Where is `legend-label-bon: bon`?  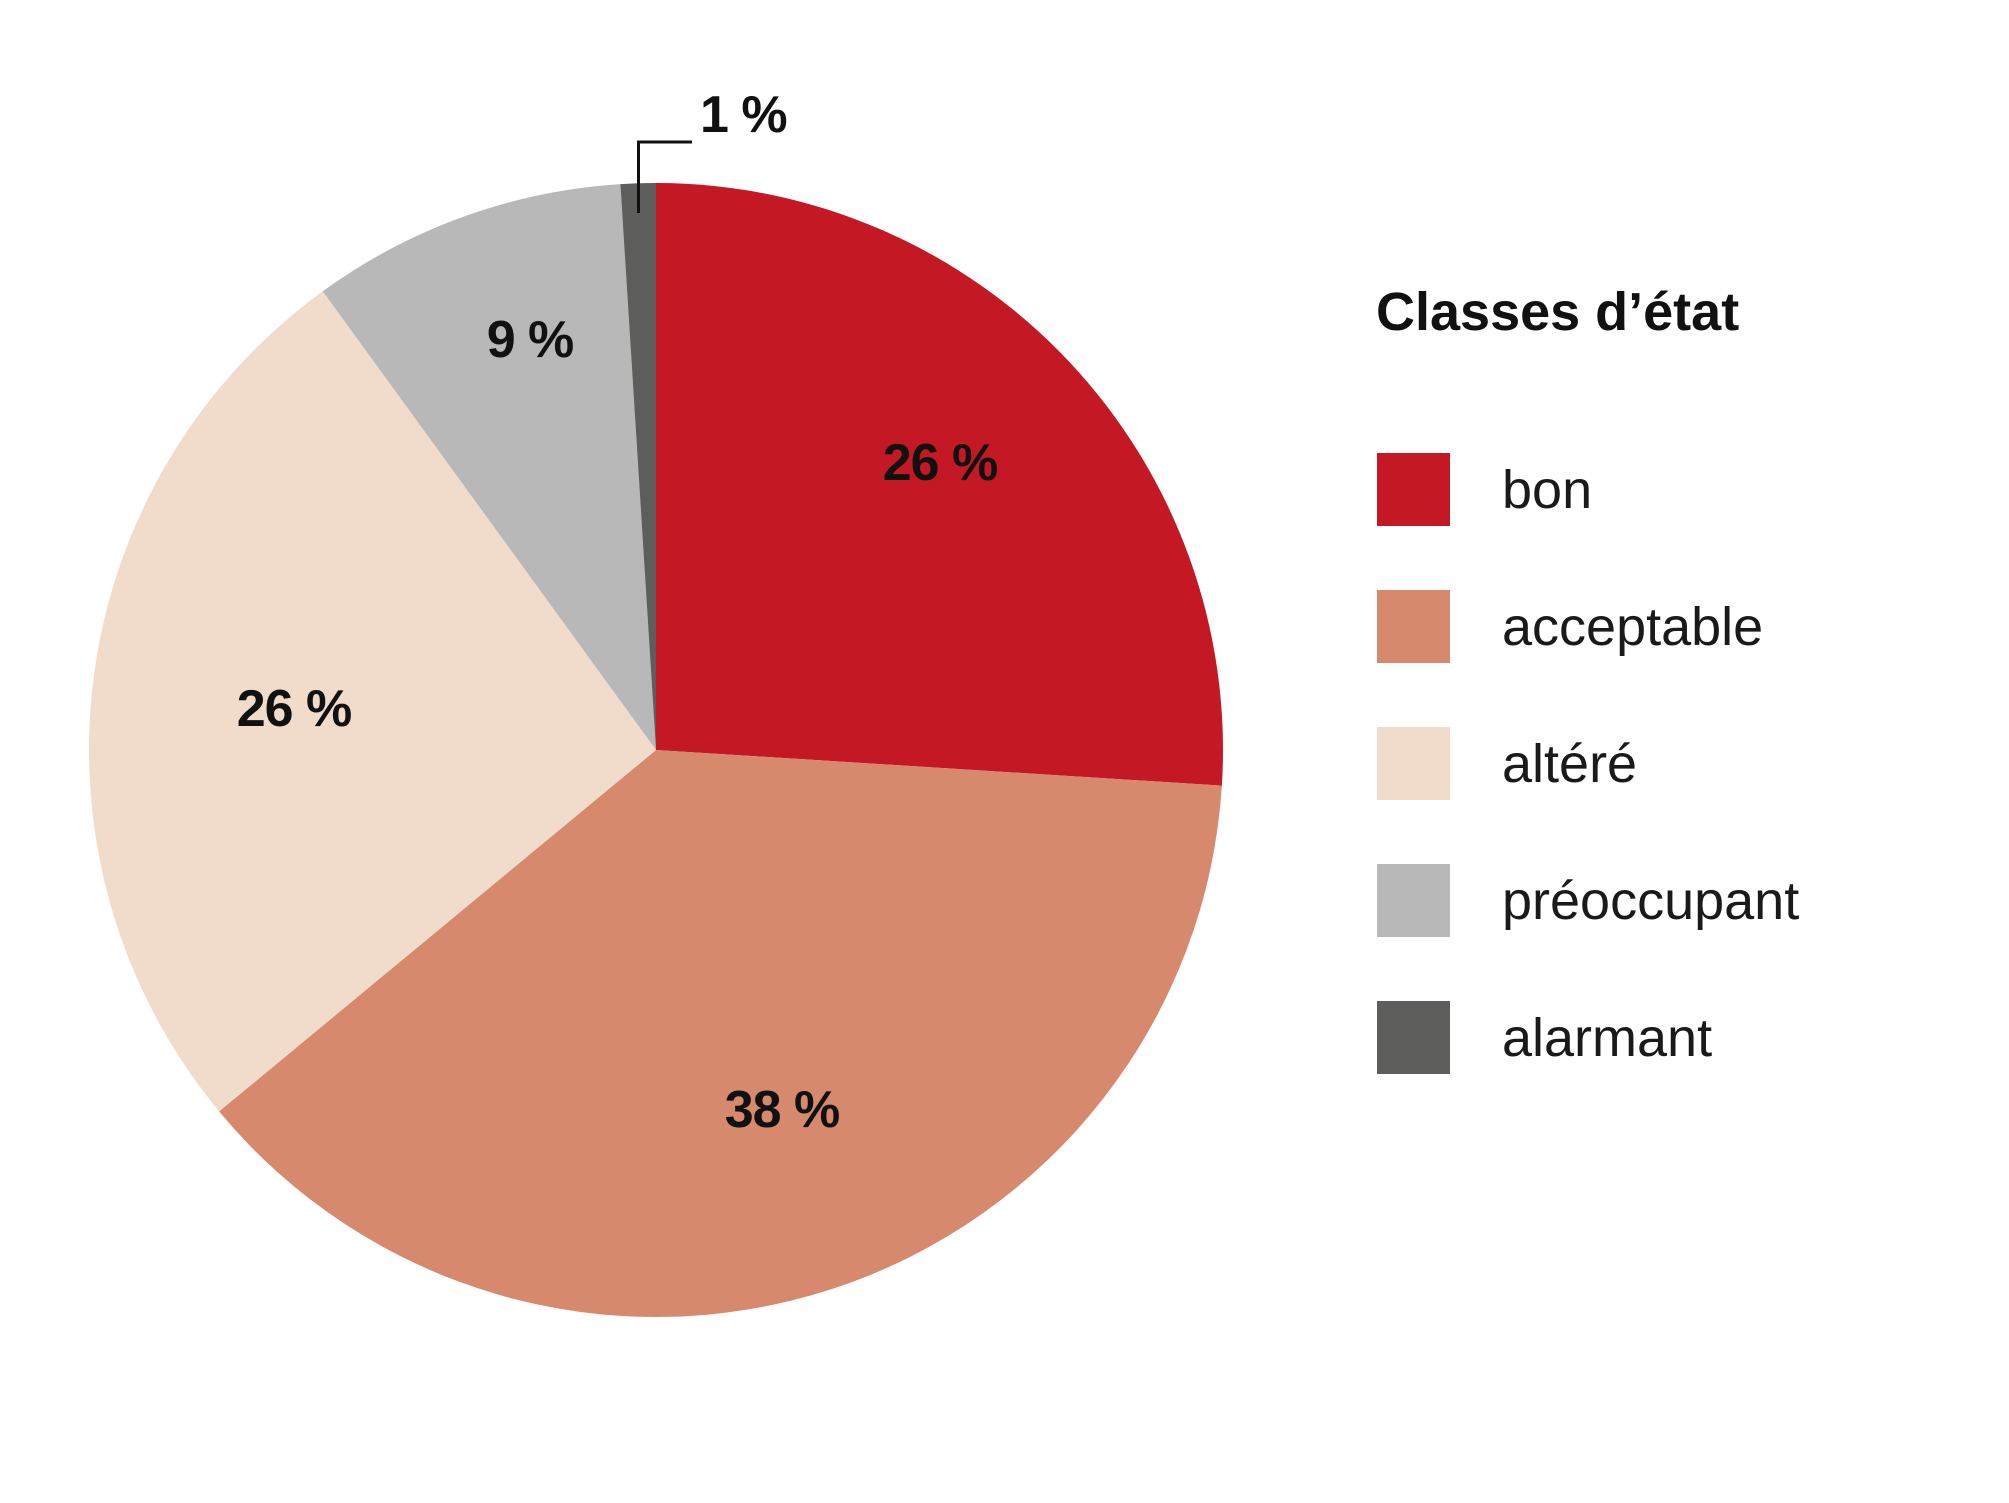
legend-label-bon: bon is located at coordinates (1547, 490).